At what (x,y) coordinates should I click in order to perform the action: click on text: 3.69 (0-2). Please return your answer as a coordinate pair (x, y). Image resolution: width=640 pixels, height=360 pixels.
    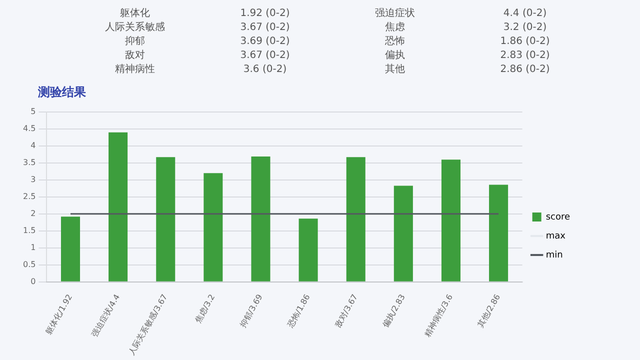
    Looking at the image, I should click on (265, 42).